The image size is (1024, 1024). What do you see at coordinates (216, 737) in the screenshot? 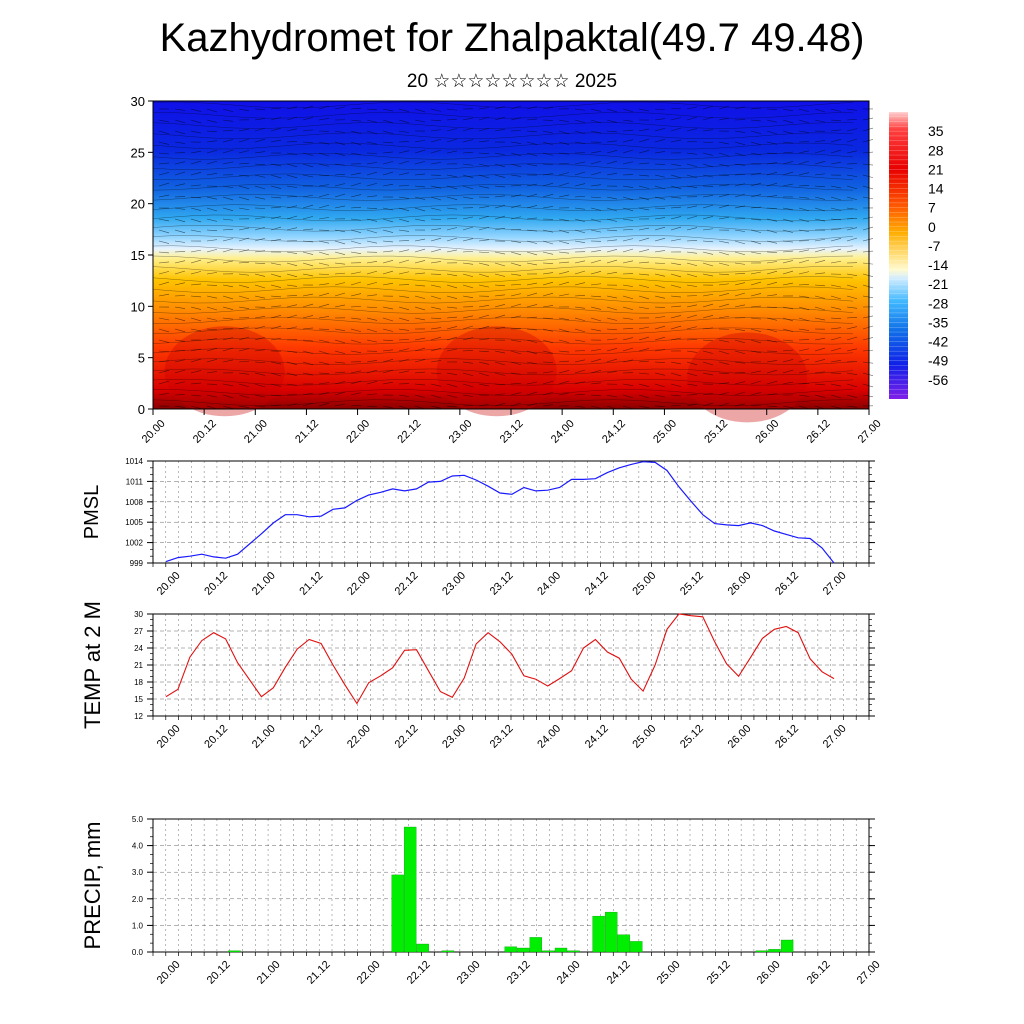
I see `x-tick-label: 20.12` at bounding box center [216, 737].